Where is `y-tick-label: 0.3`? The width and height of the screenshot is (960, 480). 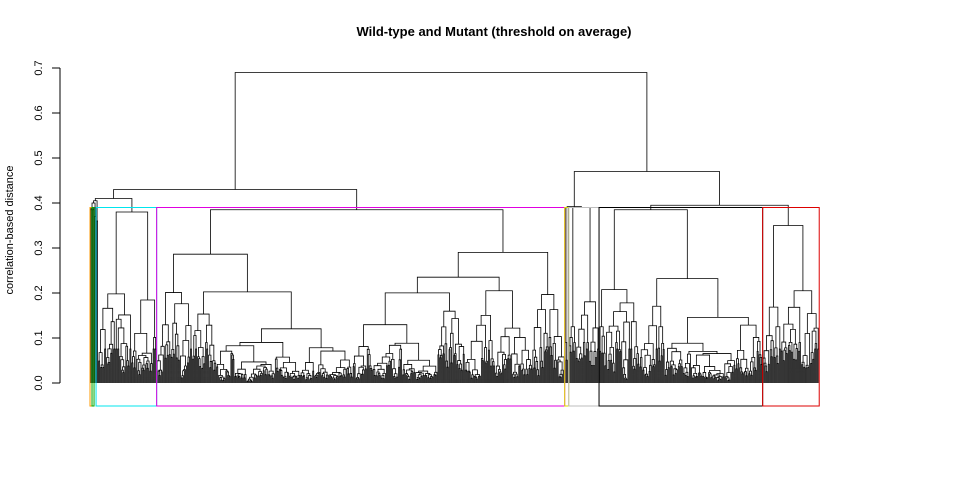 y-tick-label: 0.3 is located at coordinates (39, 247).